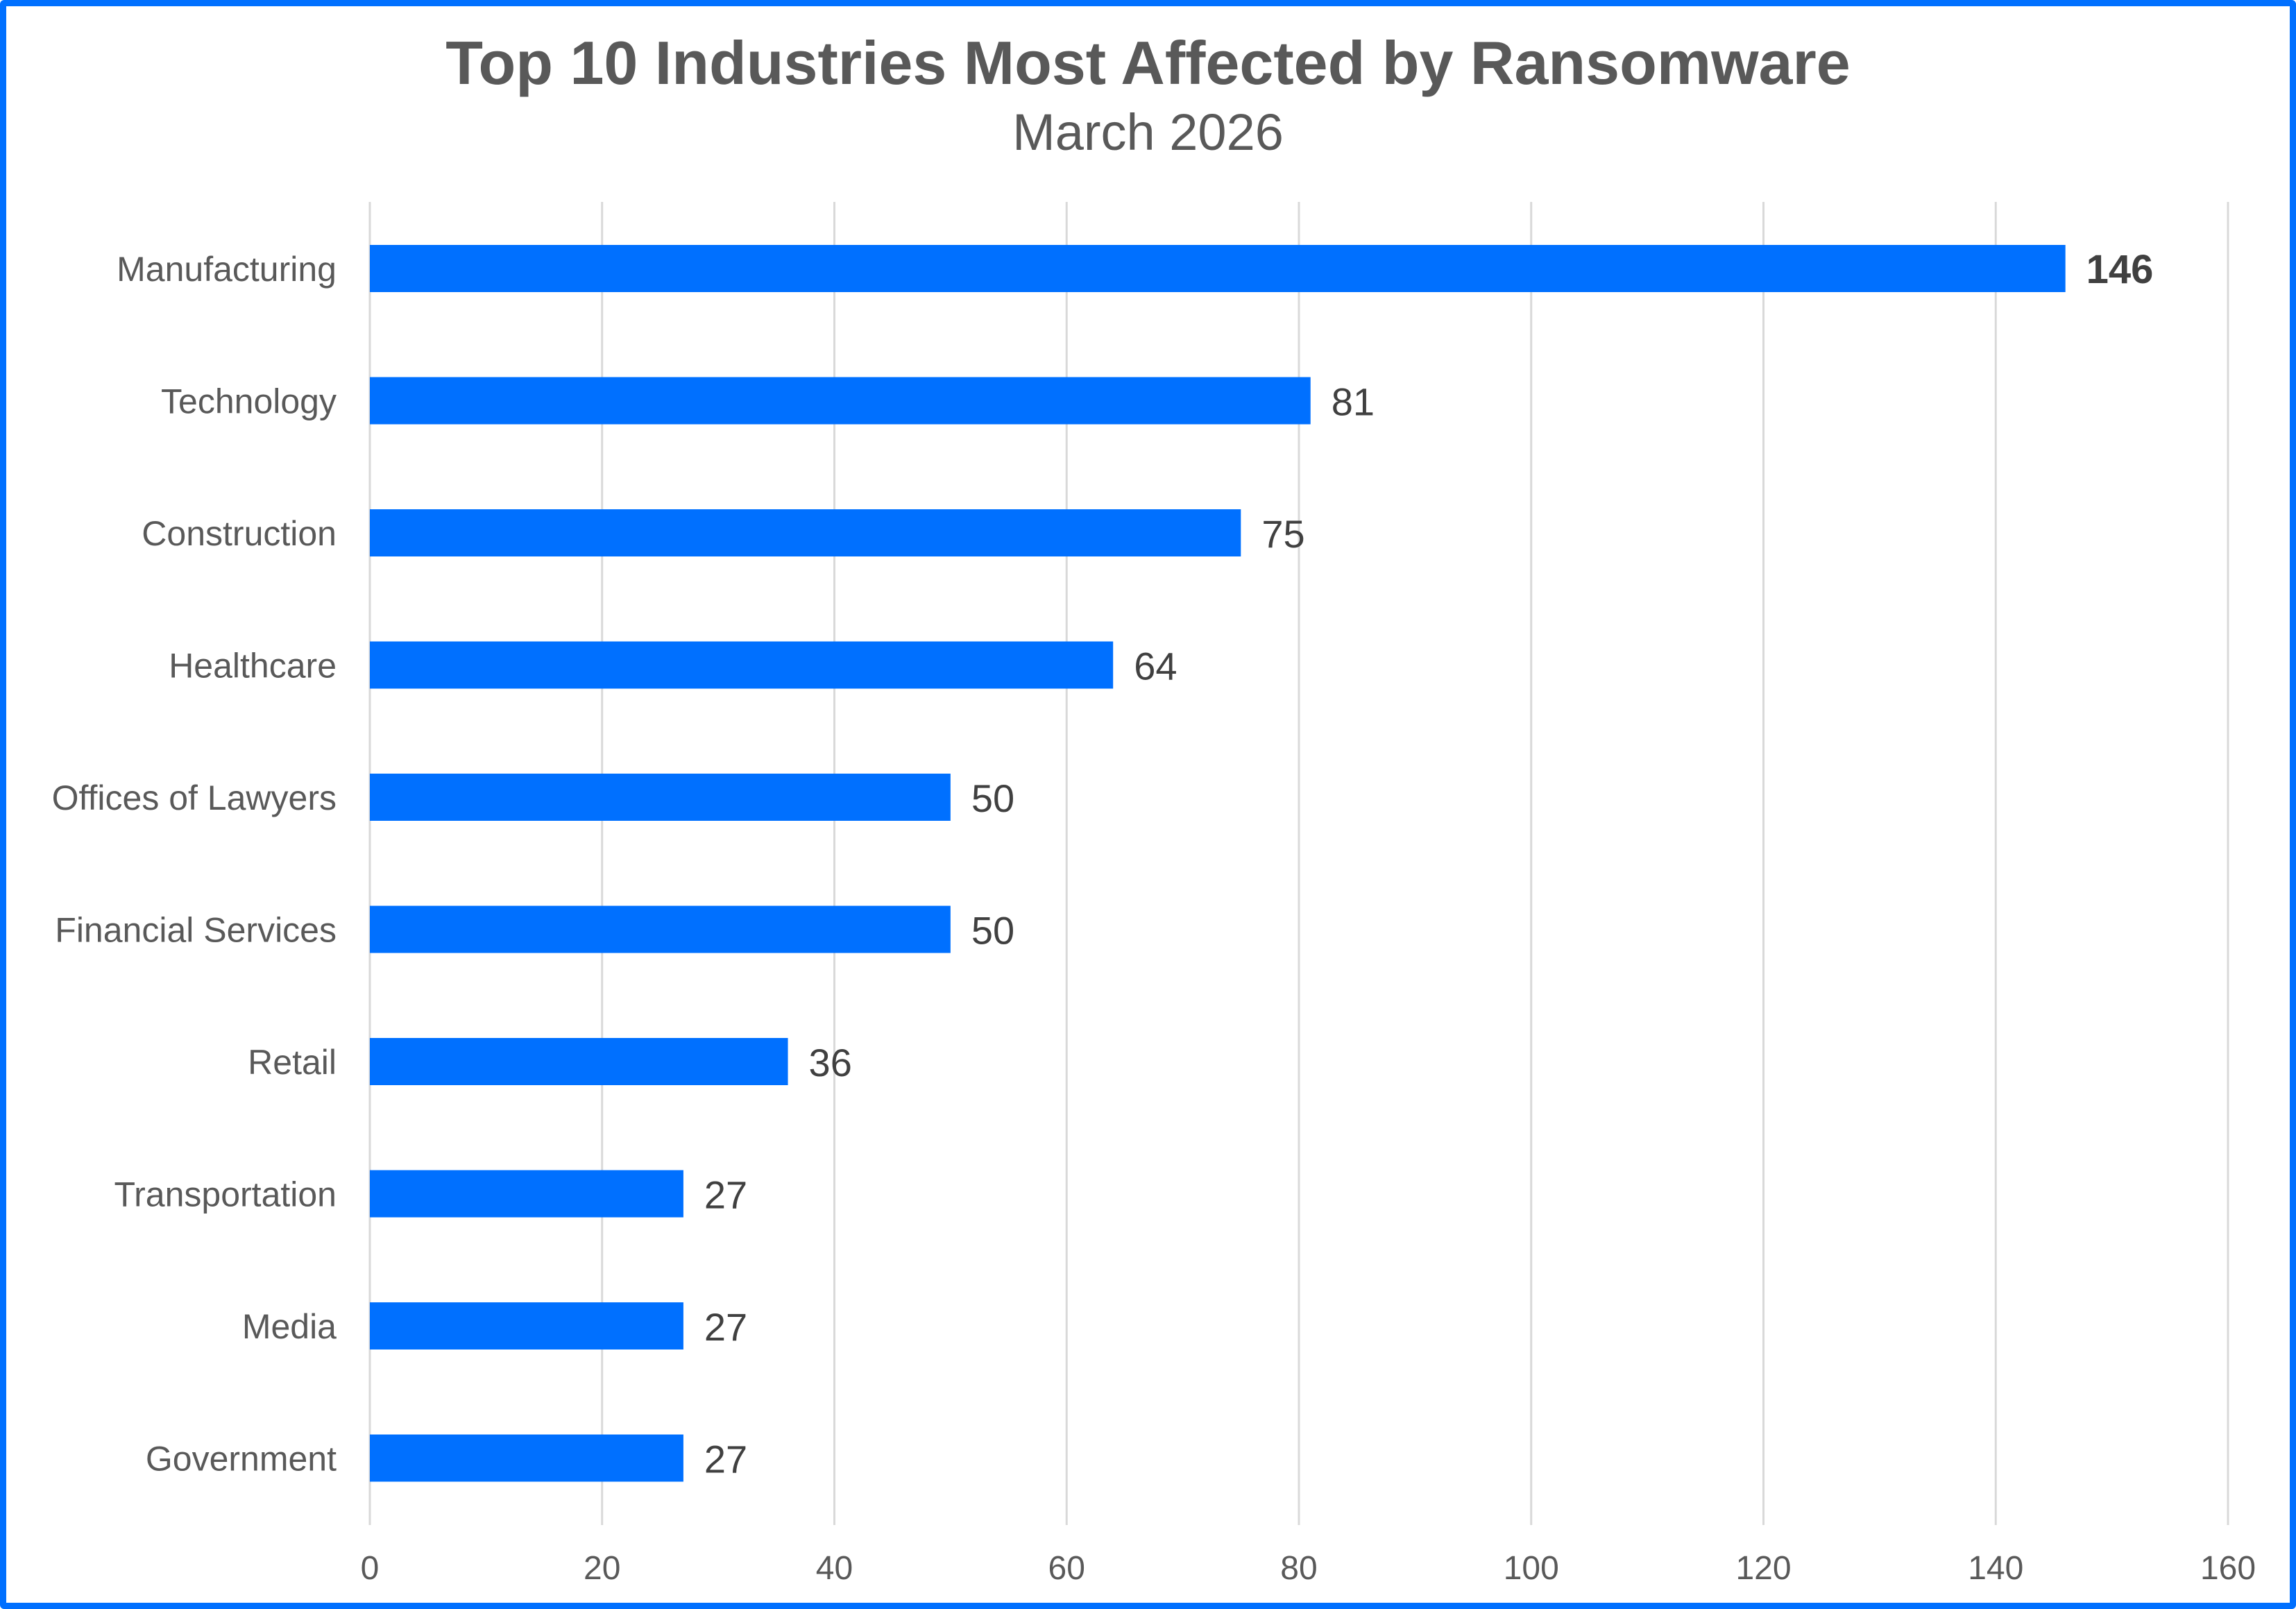 The height and width of the screenshot is (1609, 2296). What do you see at coordinates (194, 797) in the screenshot?
I see `category-label: Offices of Lawyers` at bounding box center [194, 797].